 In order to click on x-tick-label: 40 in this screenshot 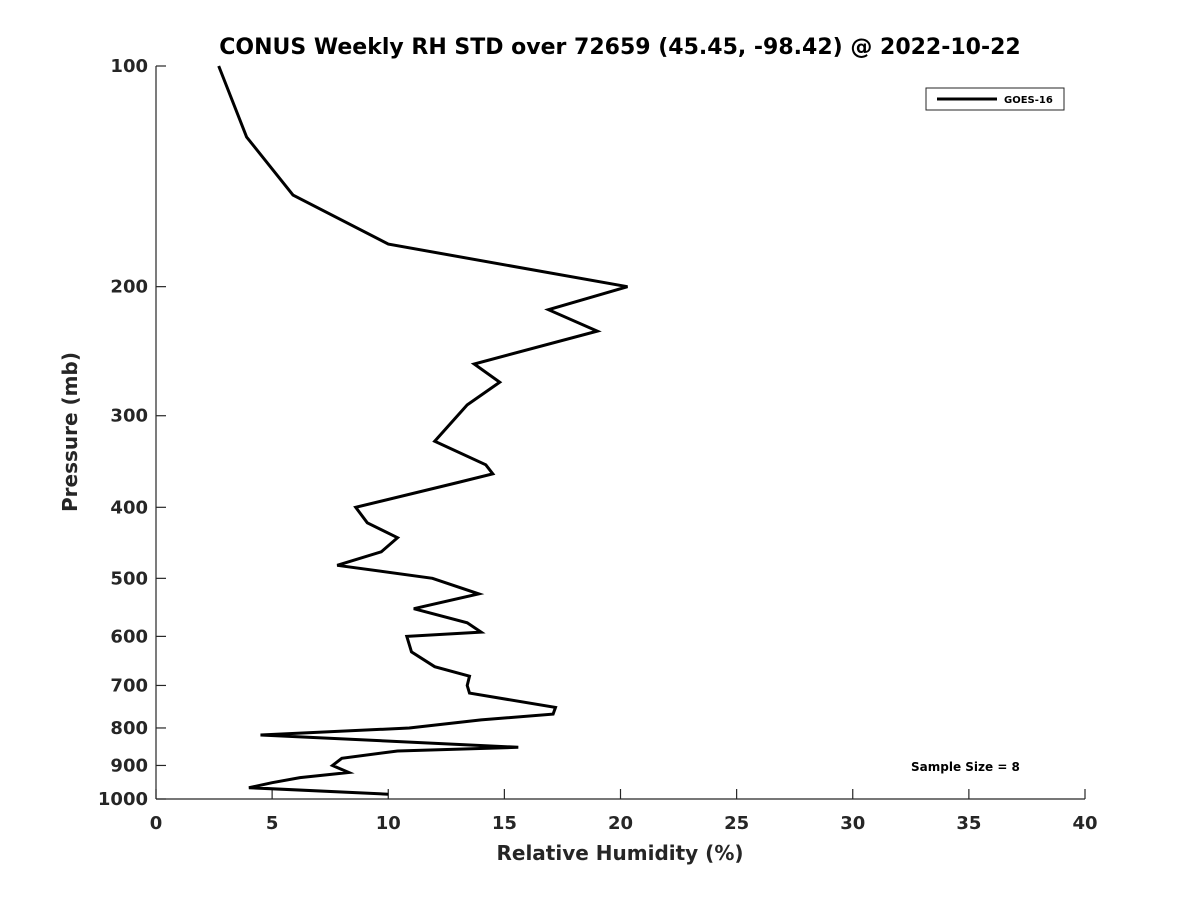, I will do `click(1084, 823)`.